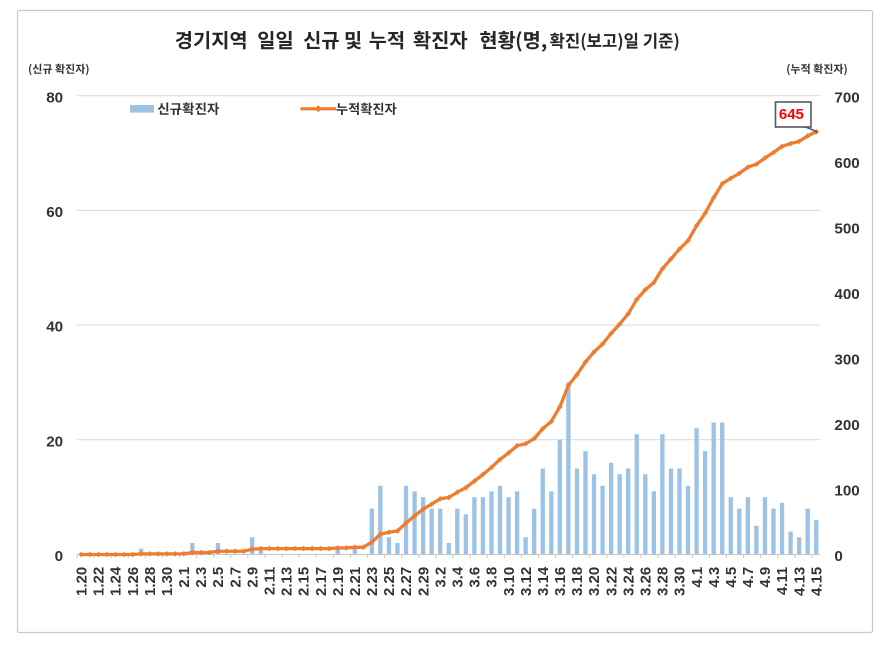 The image size is (889, 649). What do you see at coordinates (440, 577) in the screenshot?
I see `svg-text: 3.2` at bounding box center [440, 577].